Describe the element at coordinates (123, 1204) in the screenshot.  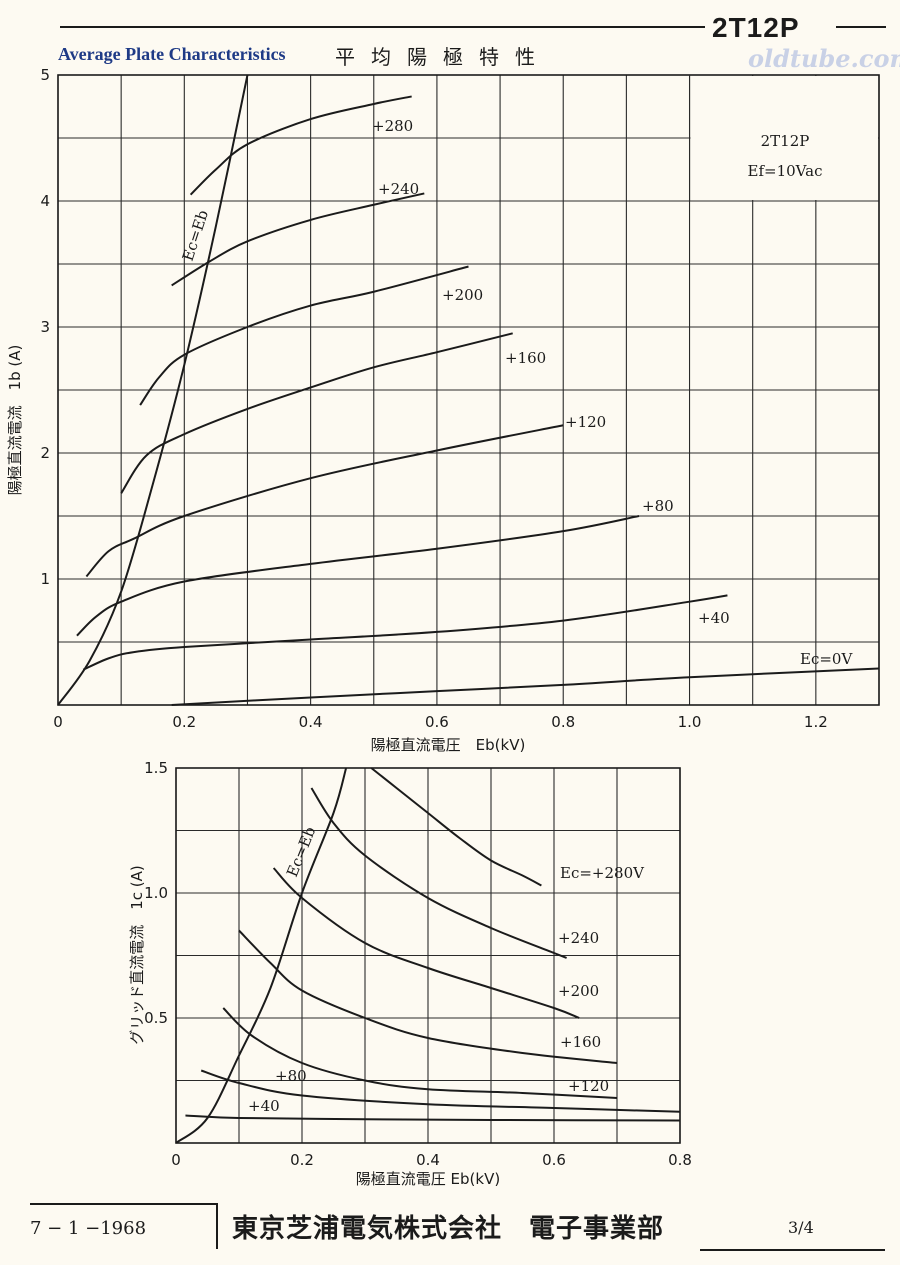
I see `footer-rule-top-left` at that location.